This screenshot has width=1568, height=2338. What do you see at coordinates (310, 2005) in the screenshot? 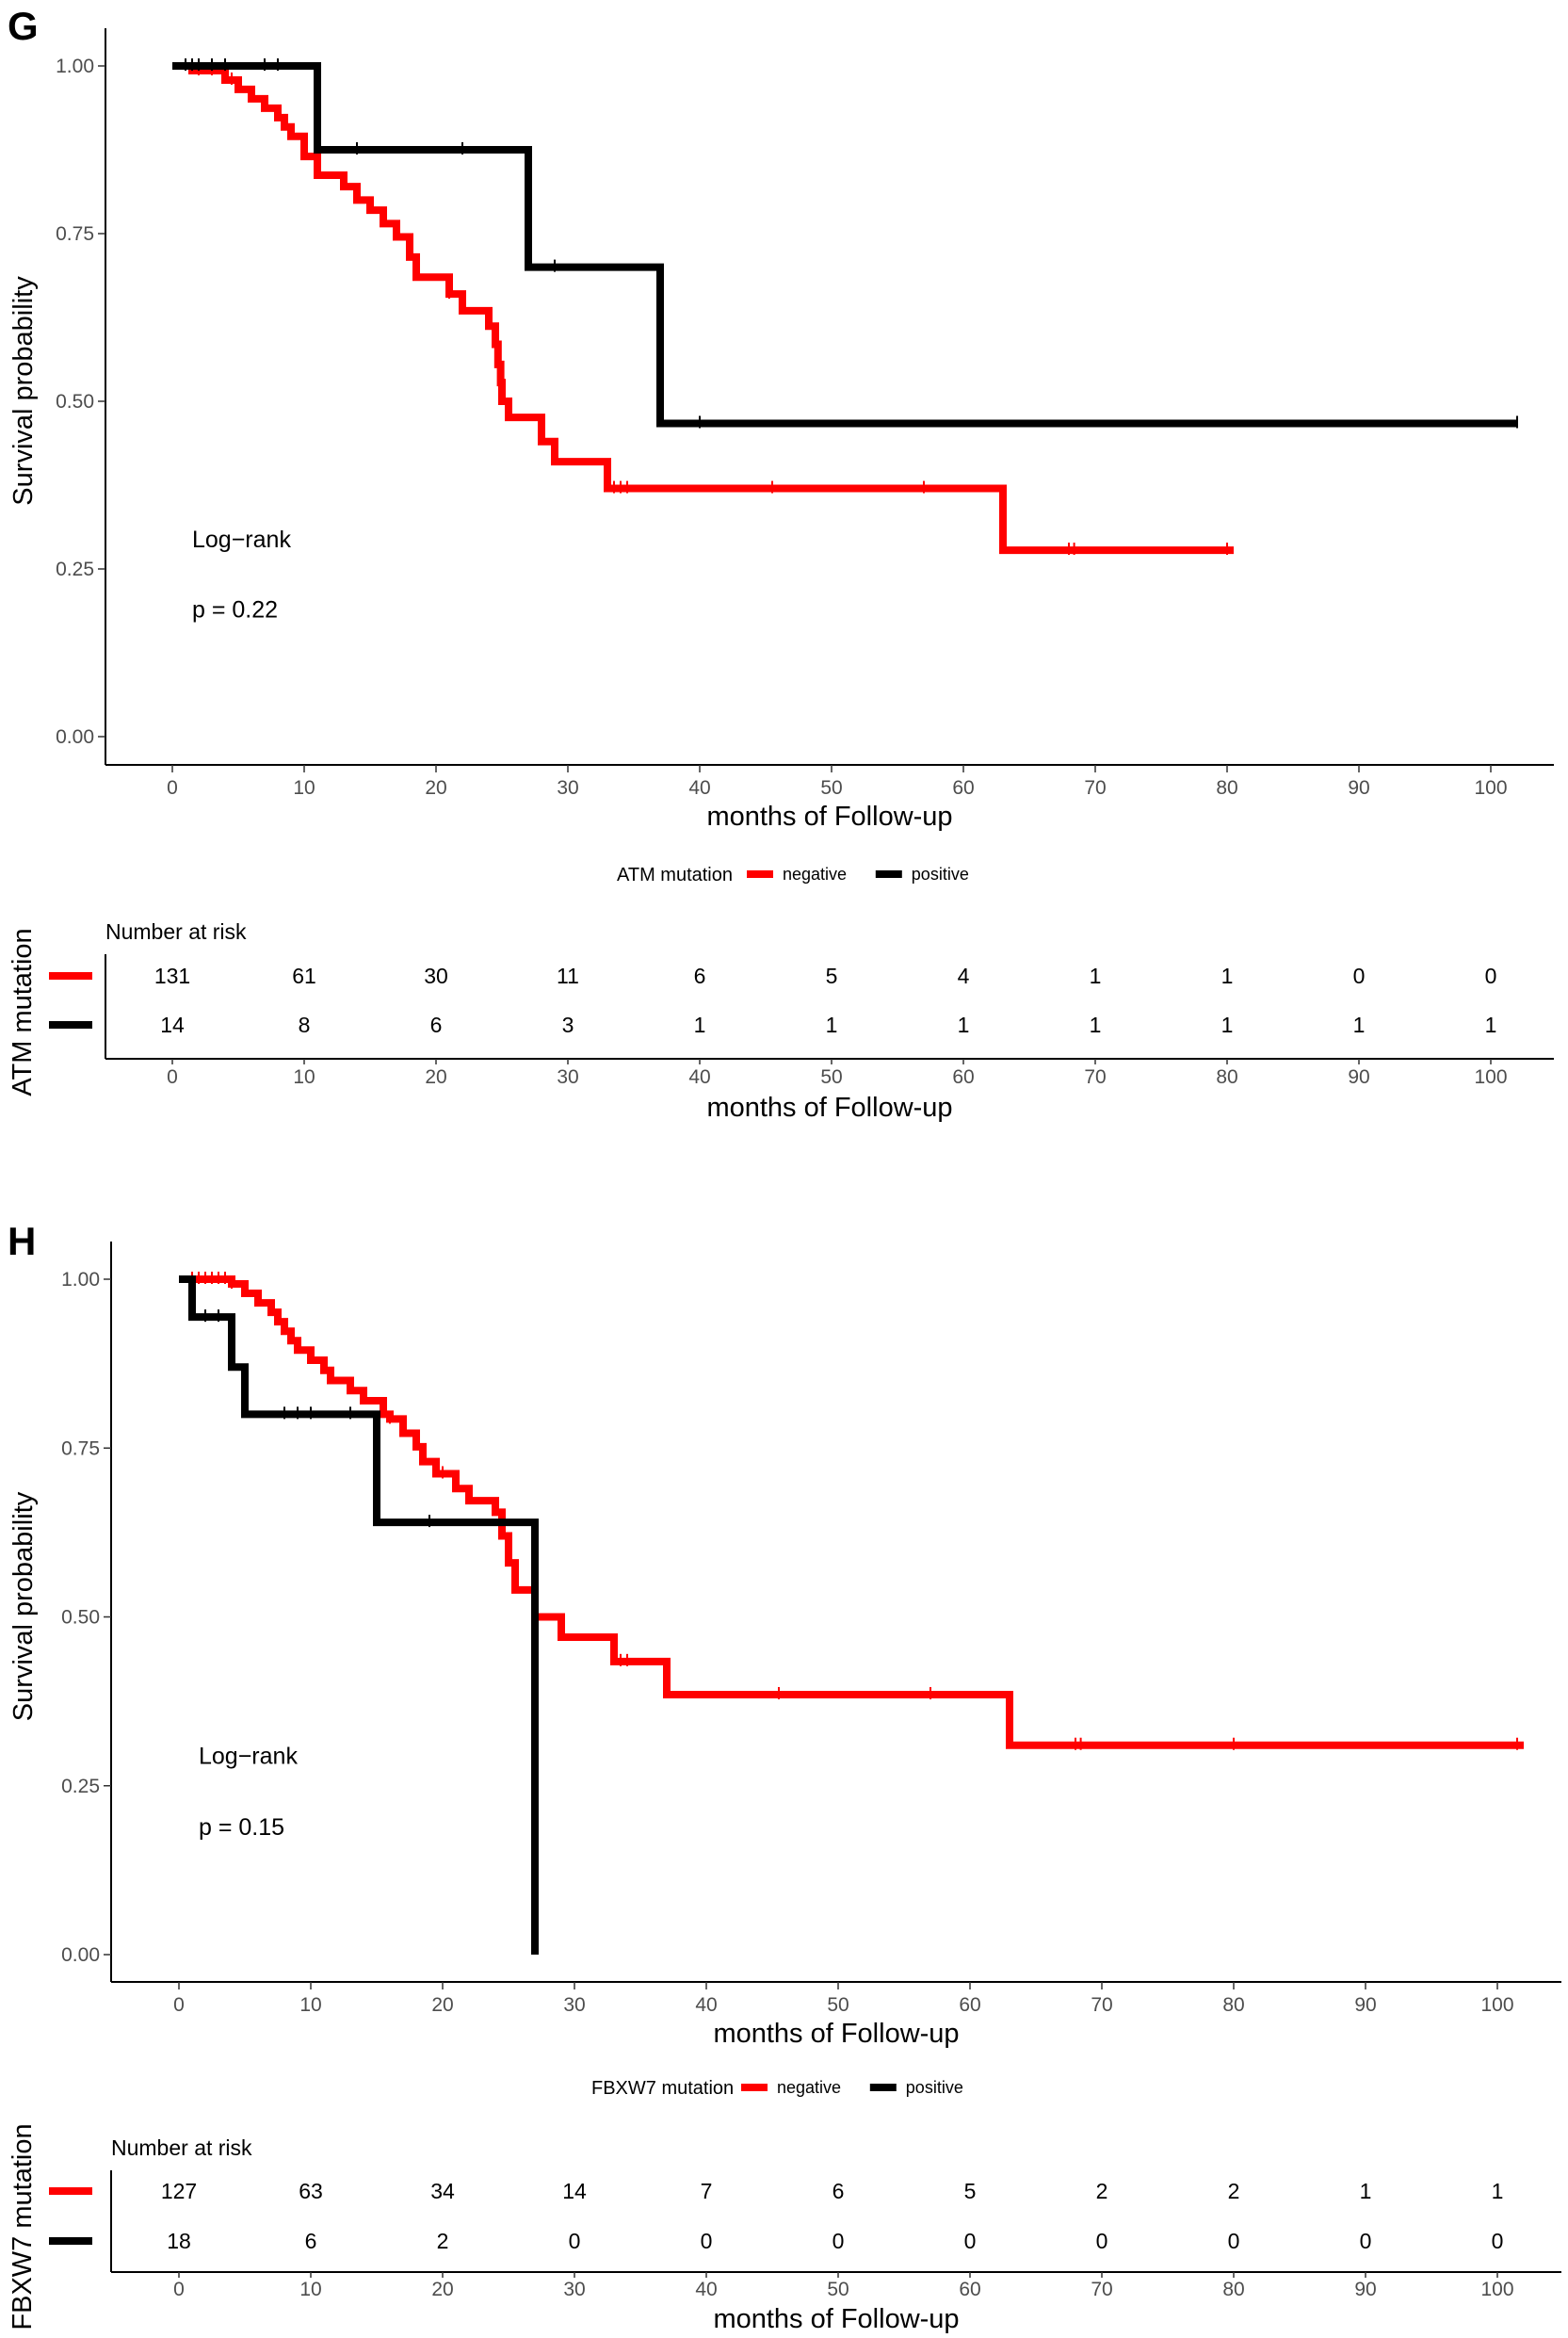
I see `panel-h-xtick-label: 10` at bounding box center [310, 2005].